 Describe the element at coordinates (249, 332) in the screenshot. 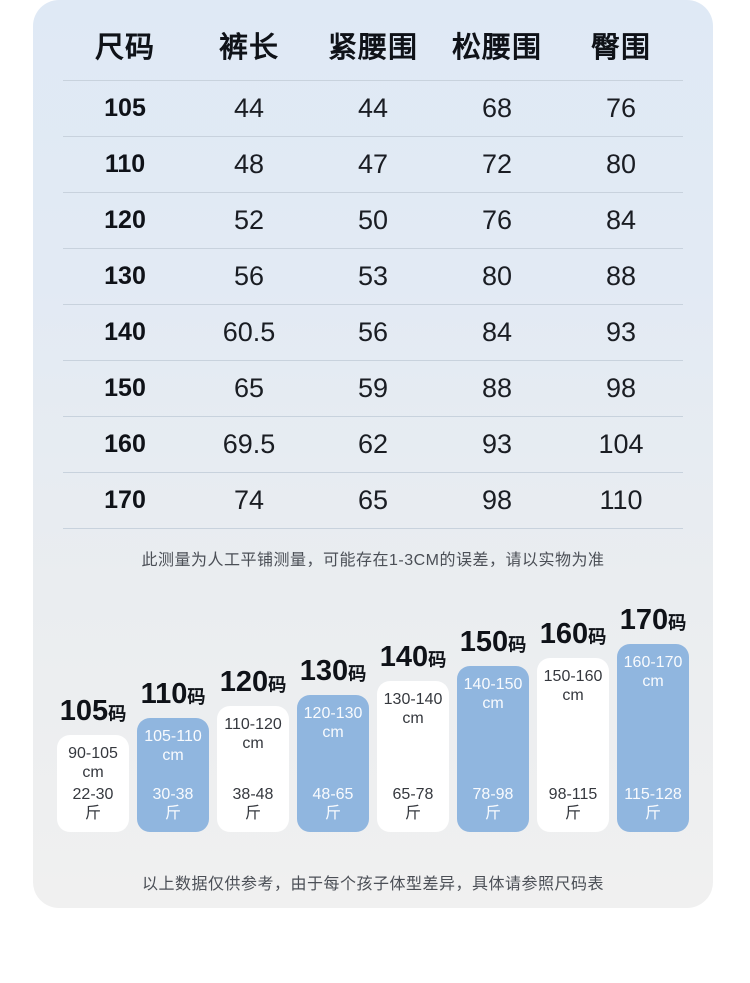

I see `value-cell: 60.5` at that location.